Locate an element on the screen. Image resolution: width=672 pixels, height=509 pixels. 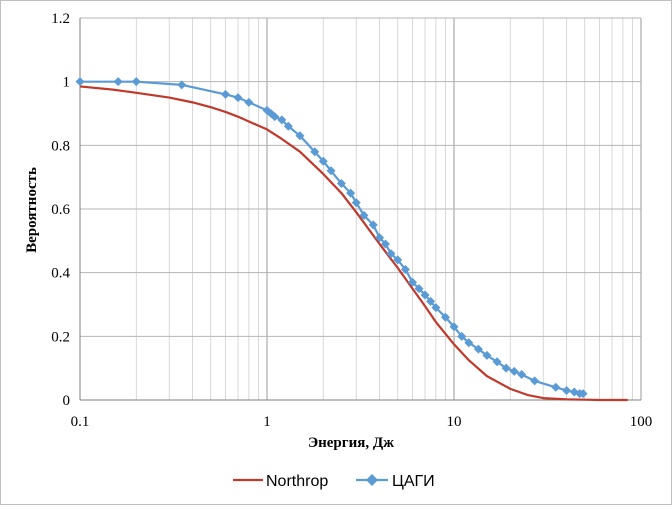
x-tick-label: 1 is located at coordinates (267, 422).